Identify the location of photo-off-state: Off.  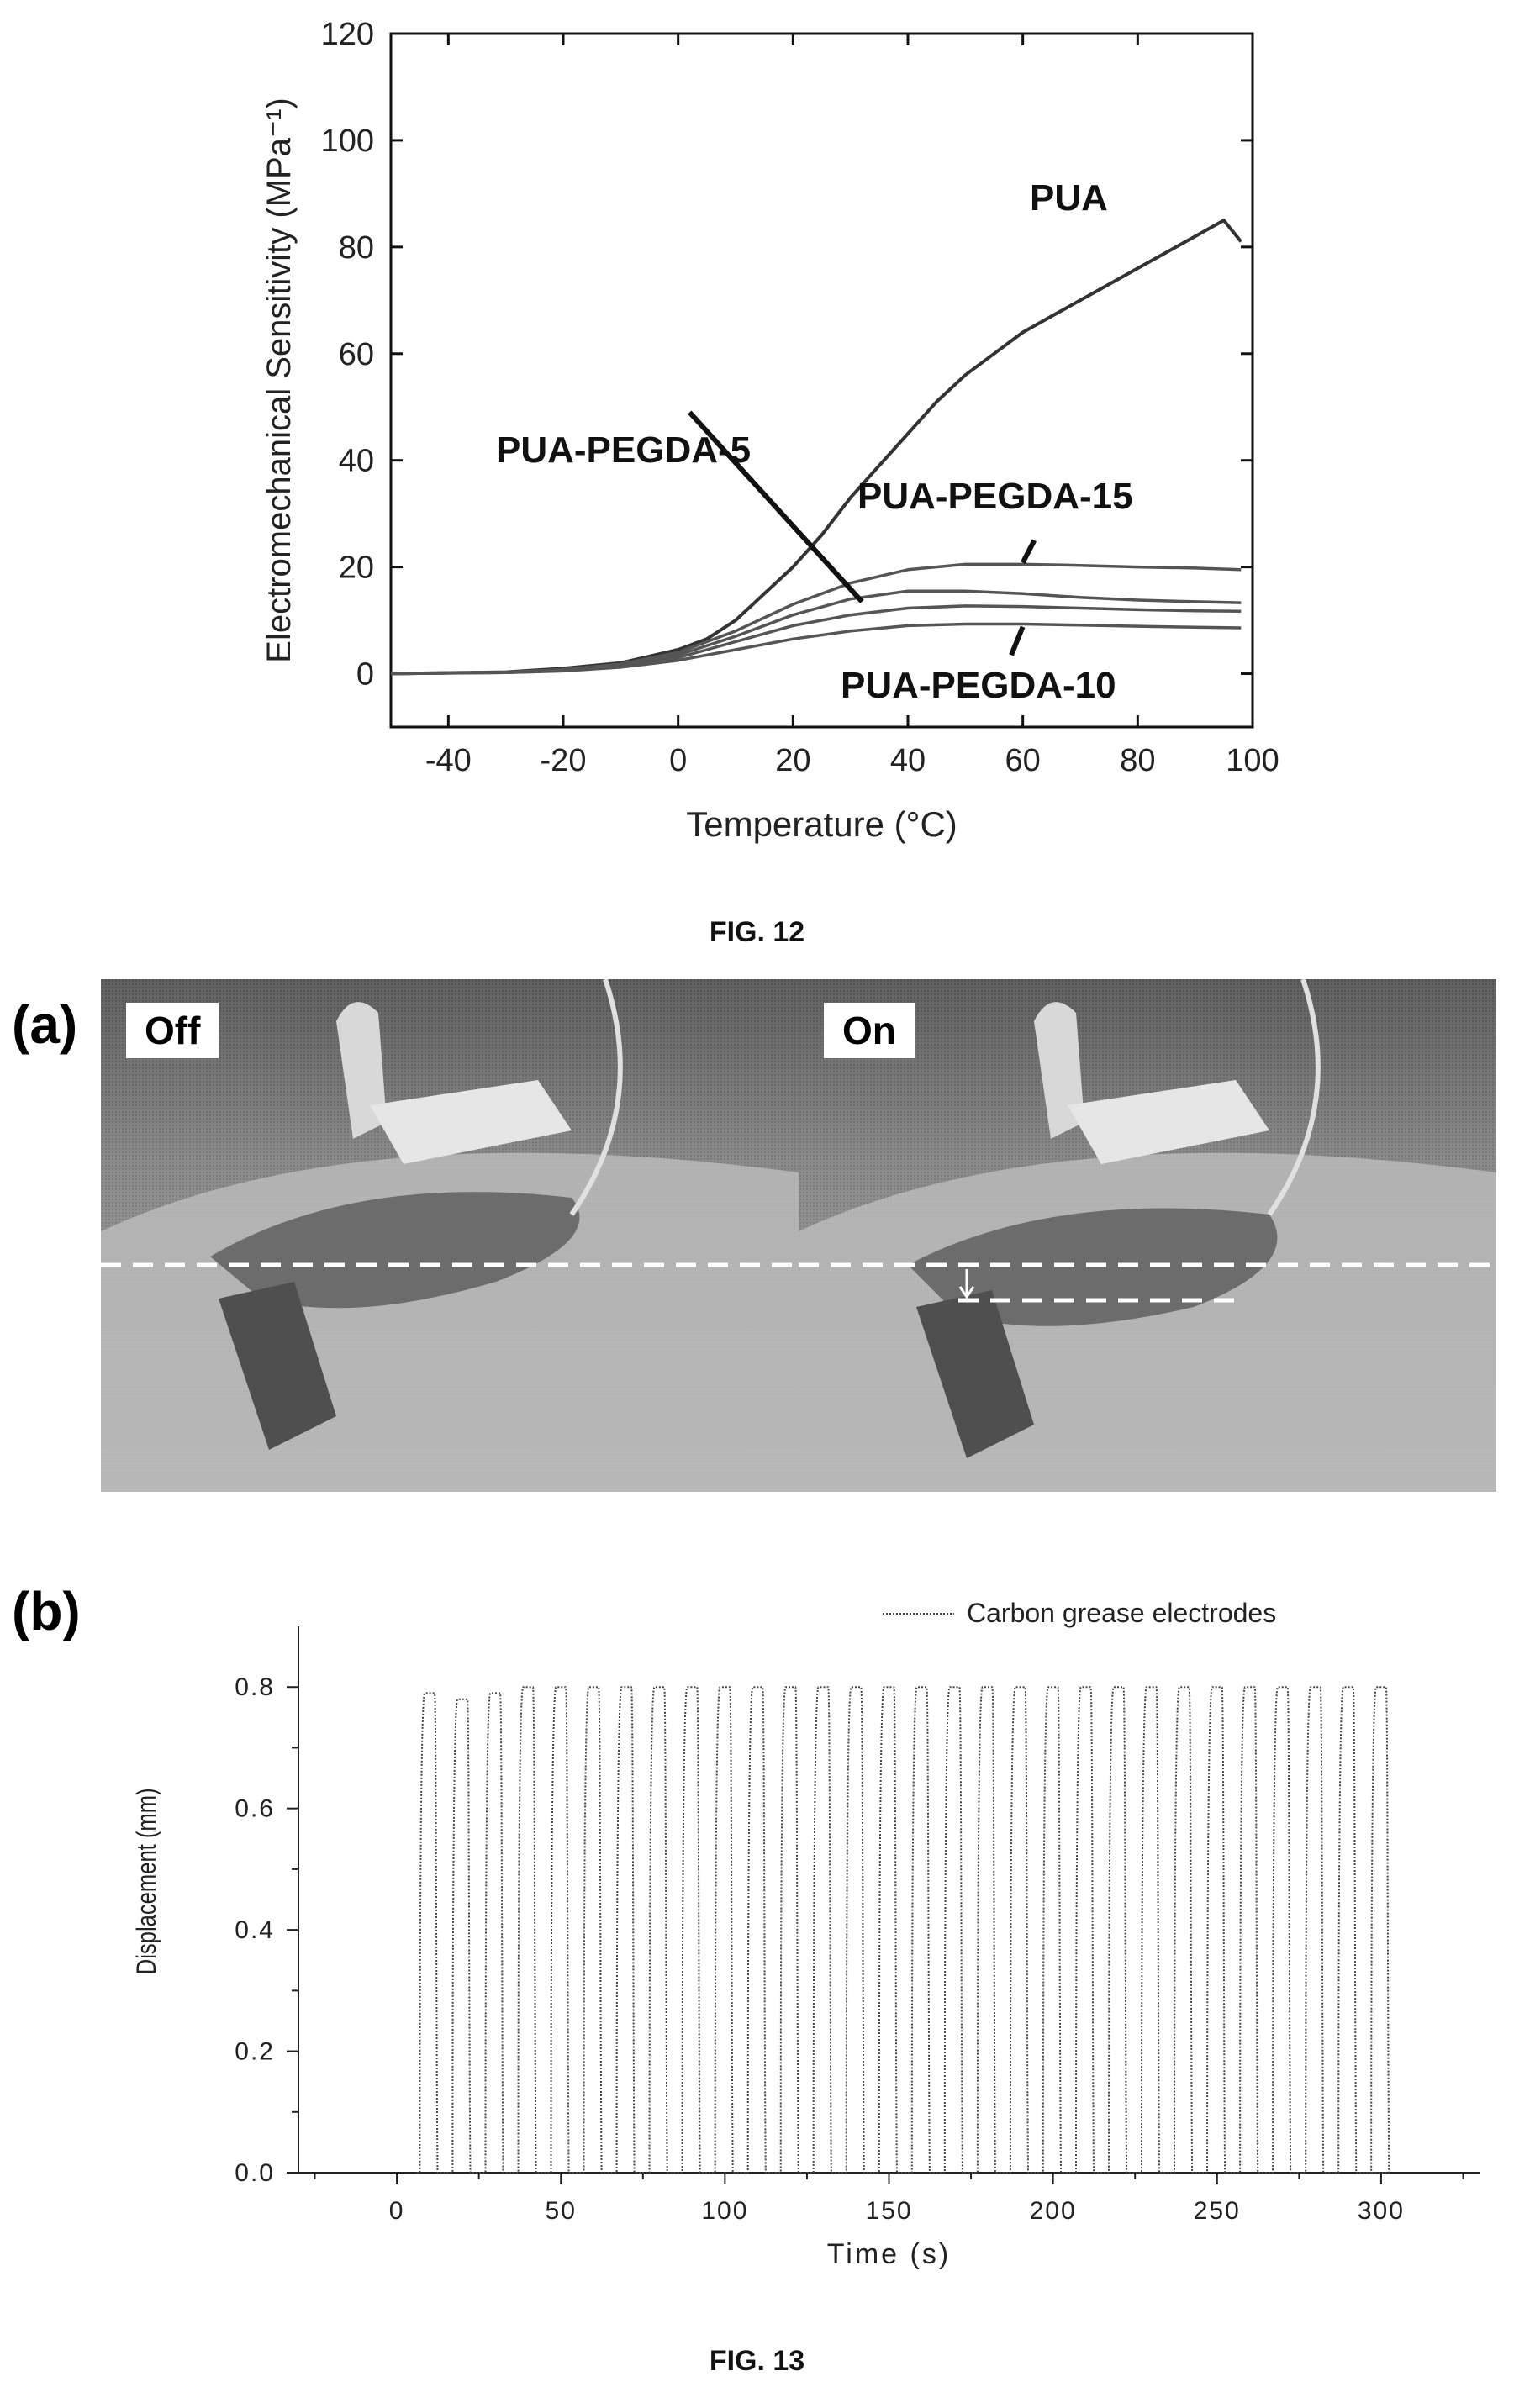
(450, 1235).